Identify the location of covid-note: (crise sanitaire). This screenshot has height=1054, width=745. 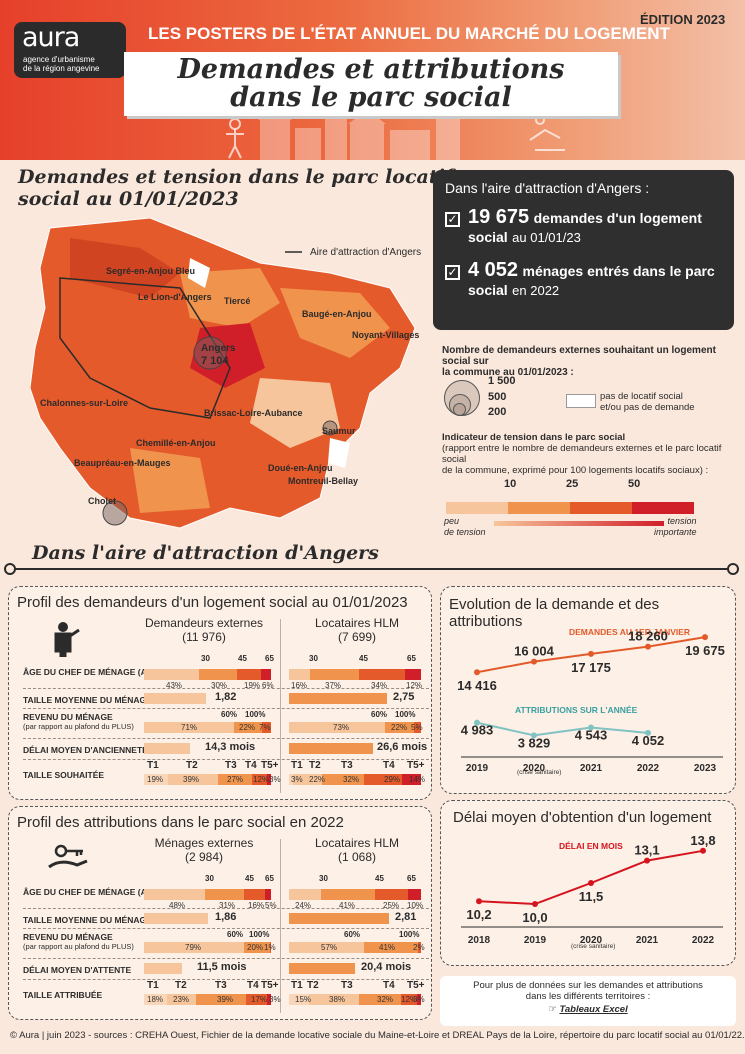
(593, 946).